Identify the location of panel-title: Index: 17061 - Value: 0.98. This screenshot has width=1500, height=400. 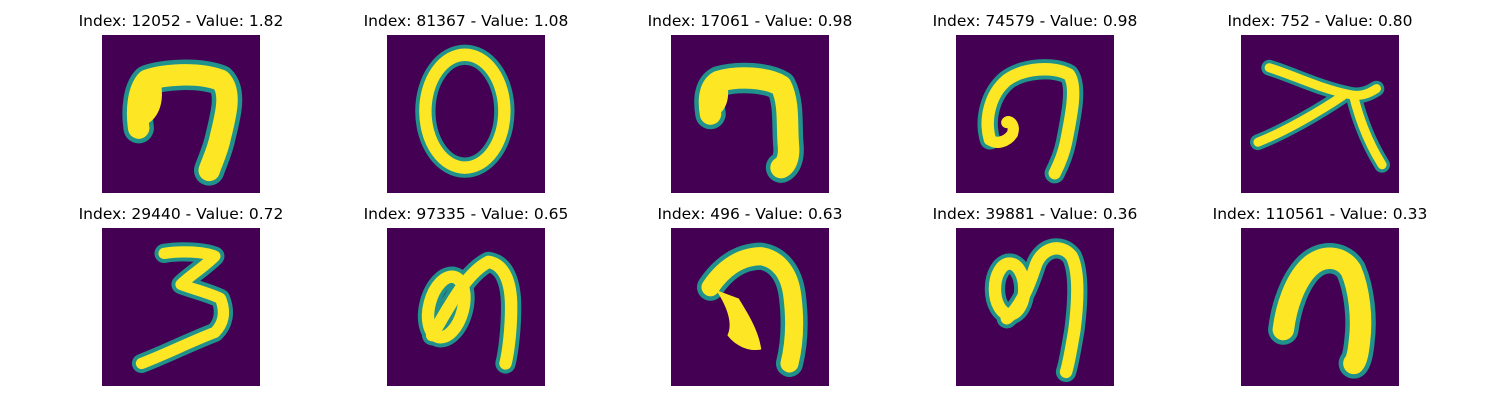
(750, 21).